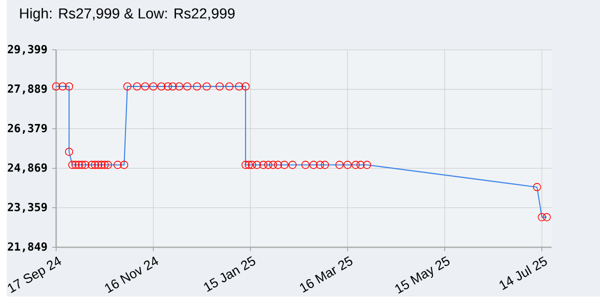  What do you see at coordinates (27, 50) in the screenshot?
I see `y-tick-label: 29,399` at bounding box center [27, 50].